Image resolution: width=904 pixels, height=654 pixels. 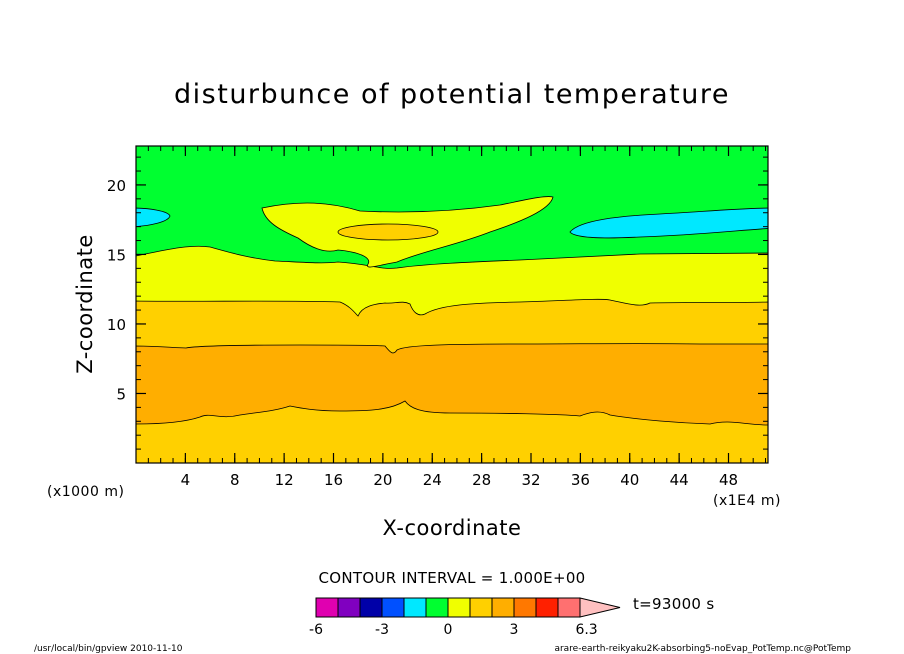 I want to click on x-unit-right: (x1E4 m), so click(x=747, y=501).